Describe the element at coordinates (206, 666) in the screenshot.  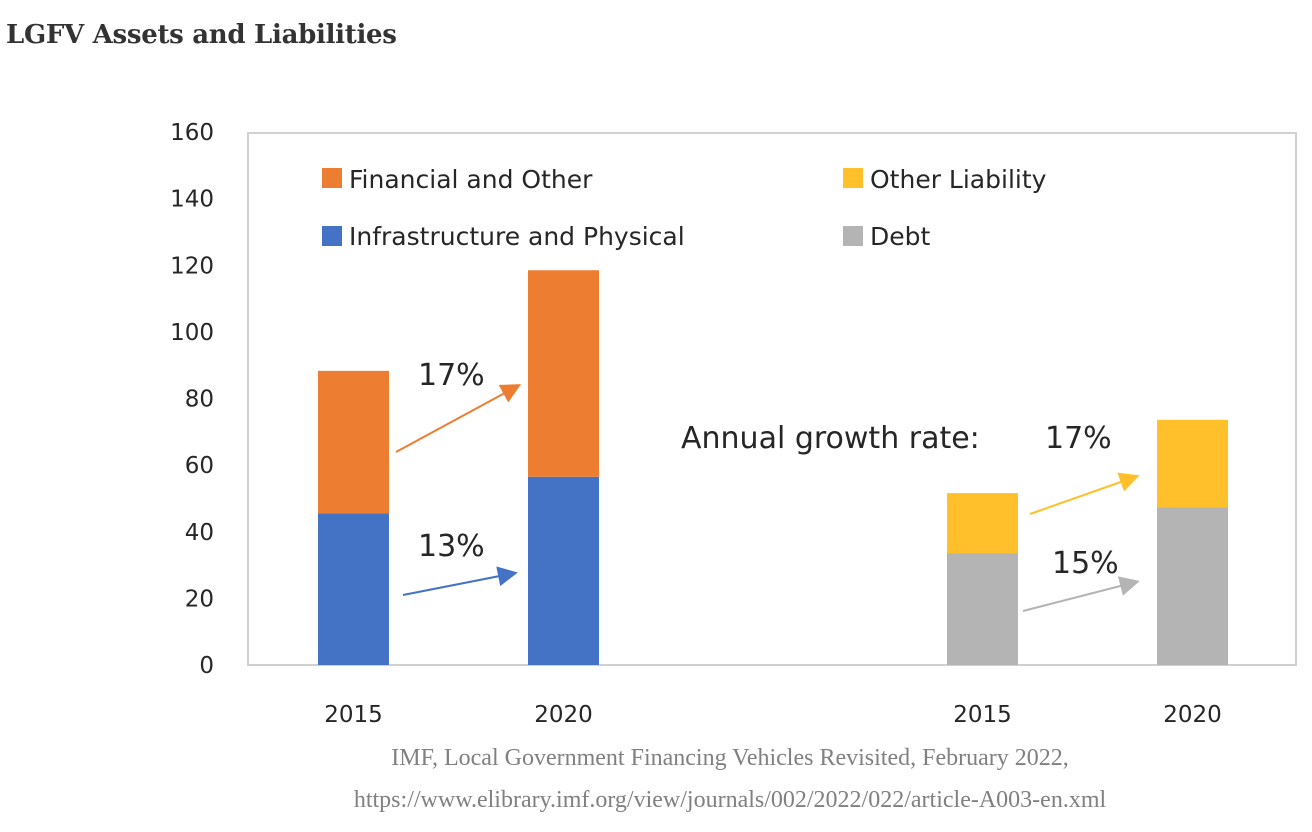
I see `y-tick-label: 0` at that location.